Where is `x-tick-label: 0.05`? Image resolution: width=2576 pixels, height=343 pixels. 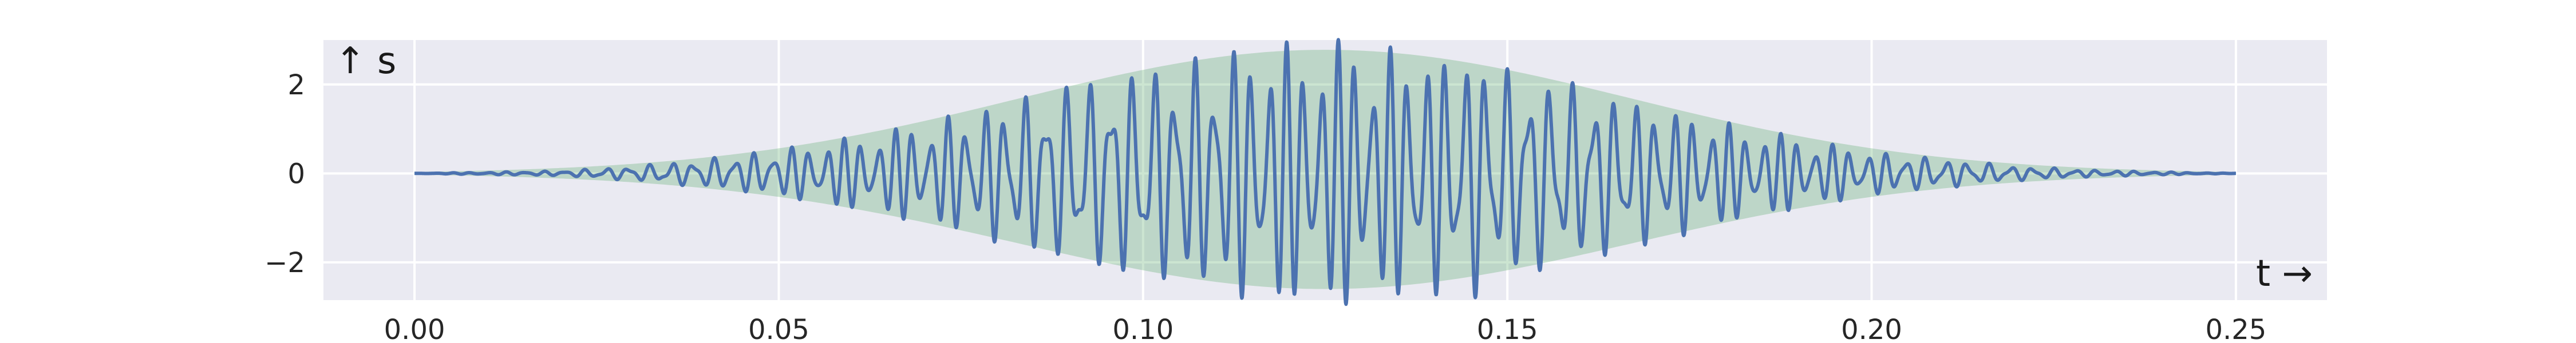
x-tick-label: 0.05 is located at coordinates (778, 328).